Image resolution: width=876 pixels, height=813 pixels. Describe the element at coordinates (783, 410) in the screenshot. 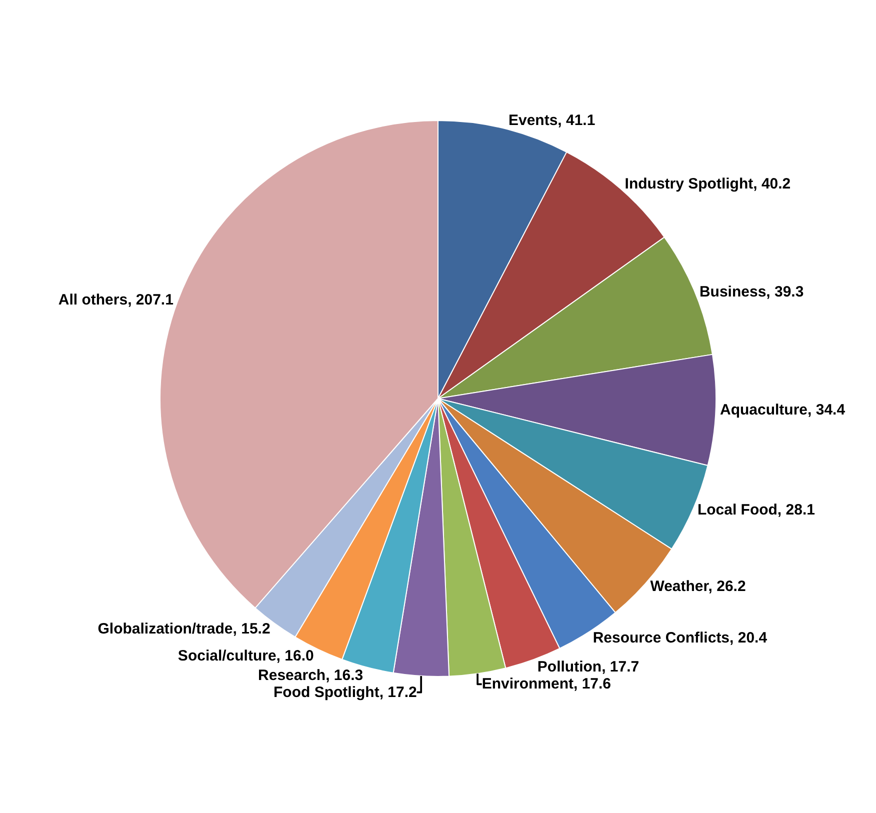

I see `slice-label: Aquaculture, 34.4` at that location.